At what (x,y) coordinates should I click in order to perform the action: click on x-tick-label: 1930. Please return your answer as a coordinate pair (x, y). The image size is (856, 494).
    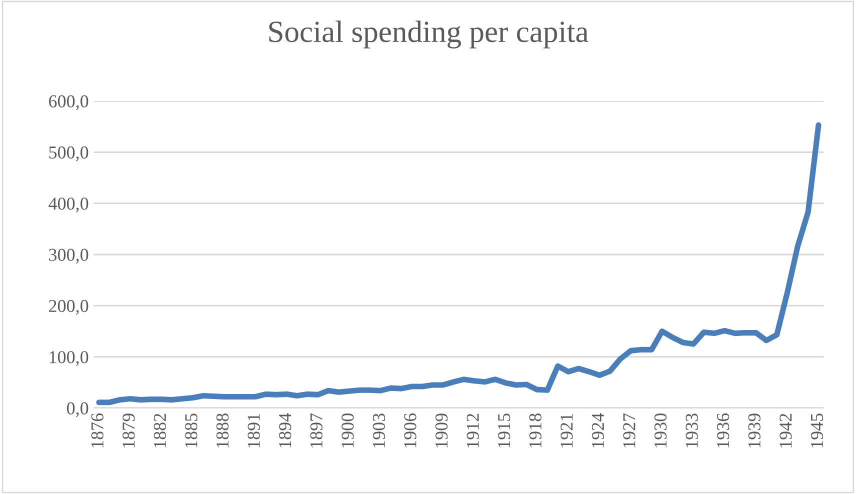
    Looking at the image, I should click on (660, 431).